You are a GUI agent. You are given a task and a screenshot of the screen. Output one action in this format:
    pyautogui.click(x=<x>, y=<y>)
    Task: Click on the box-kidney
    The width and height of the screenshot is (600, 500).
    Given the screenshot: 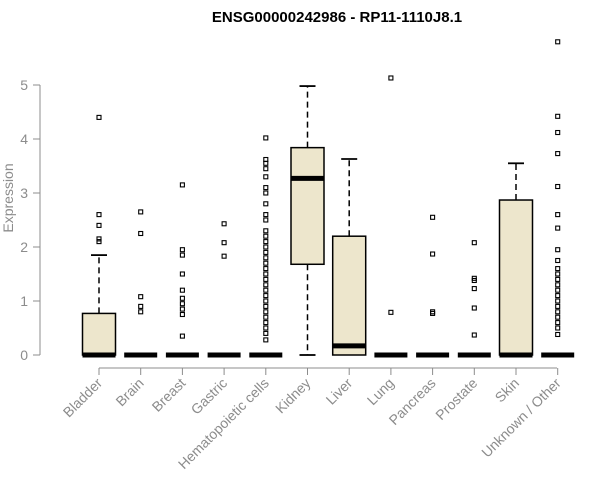 What is the action you would take?
    pyautogui.click(x=307, y=220)
    